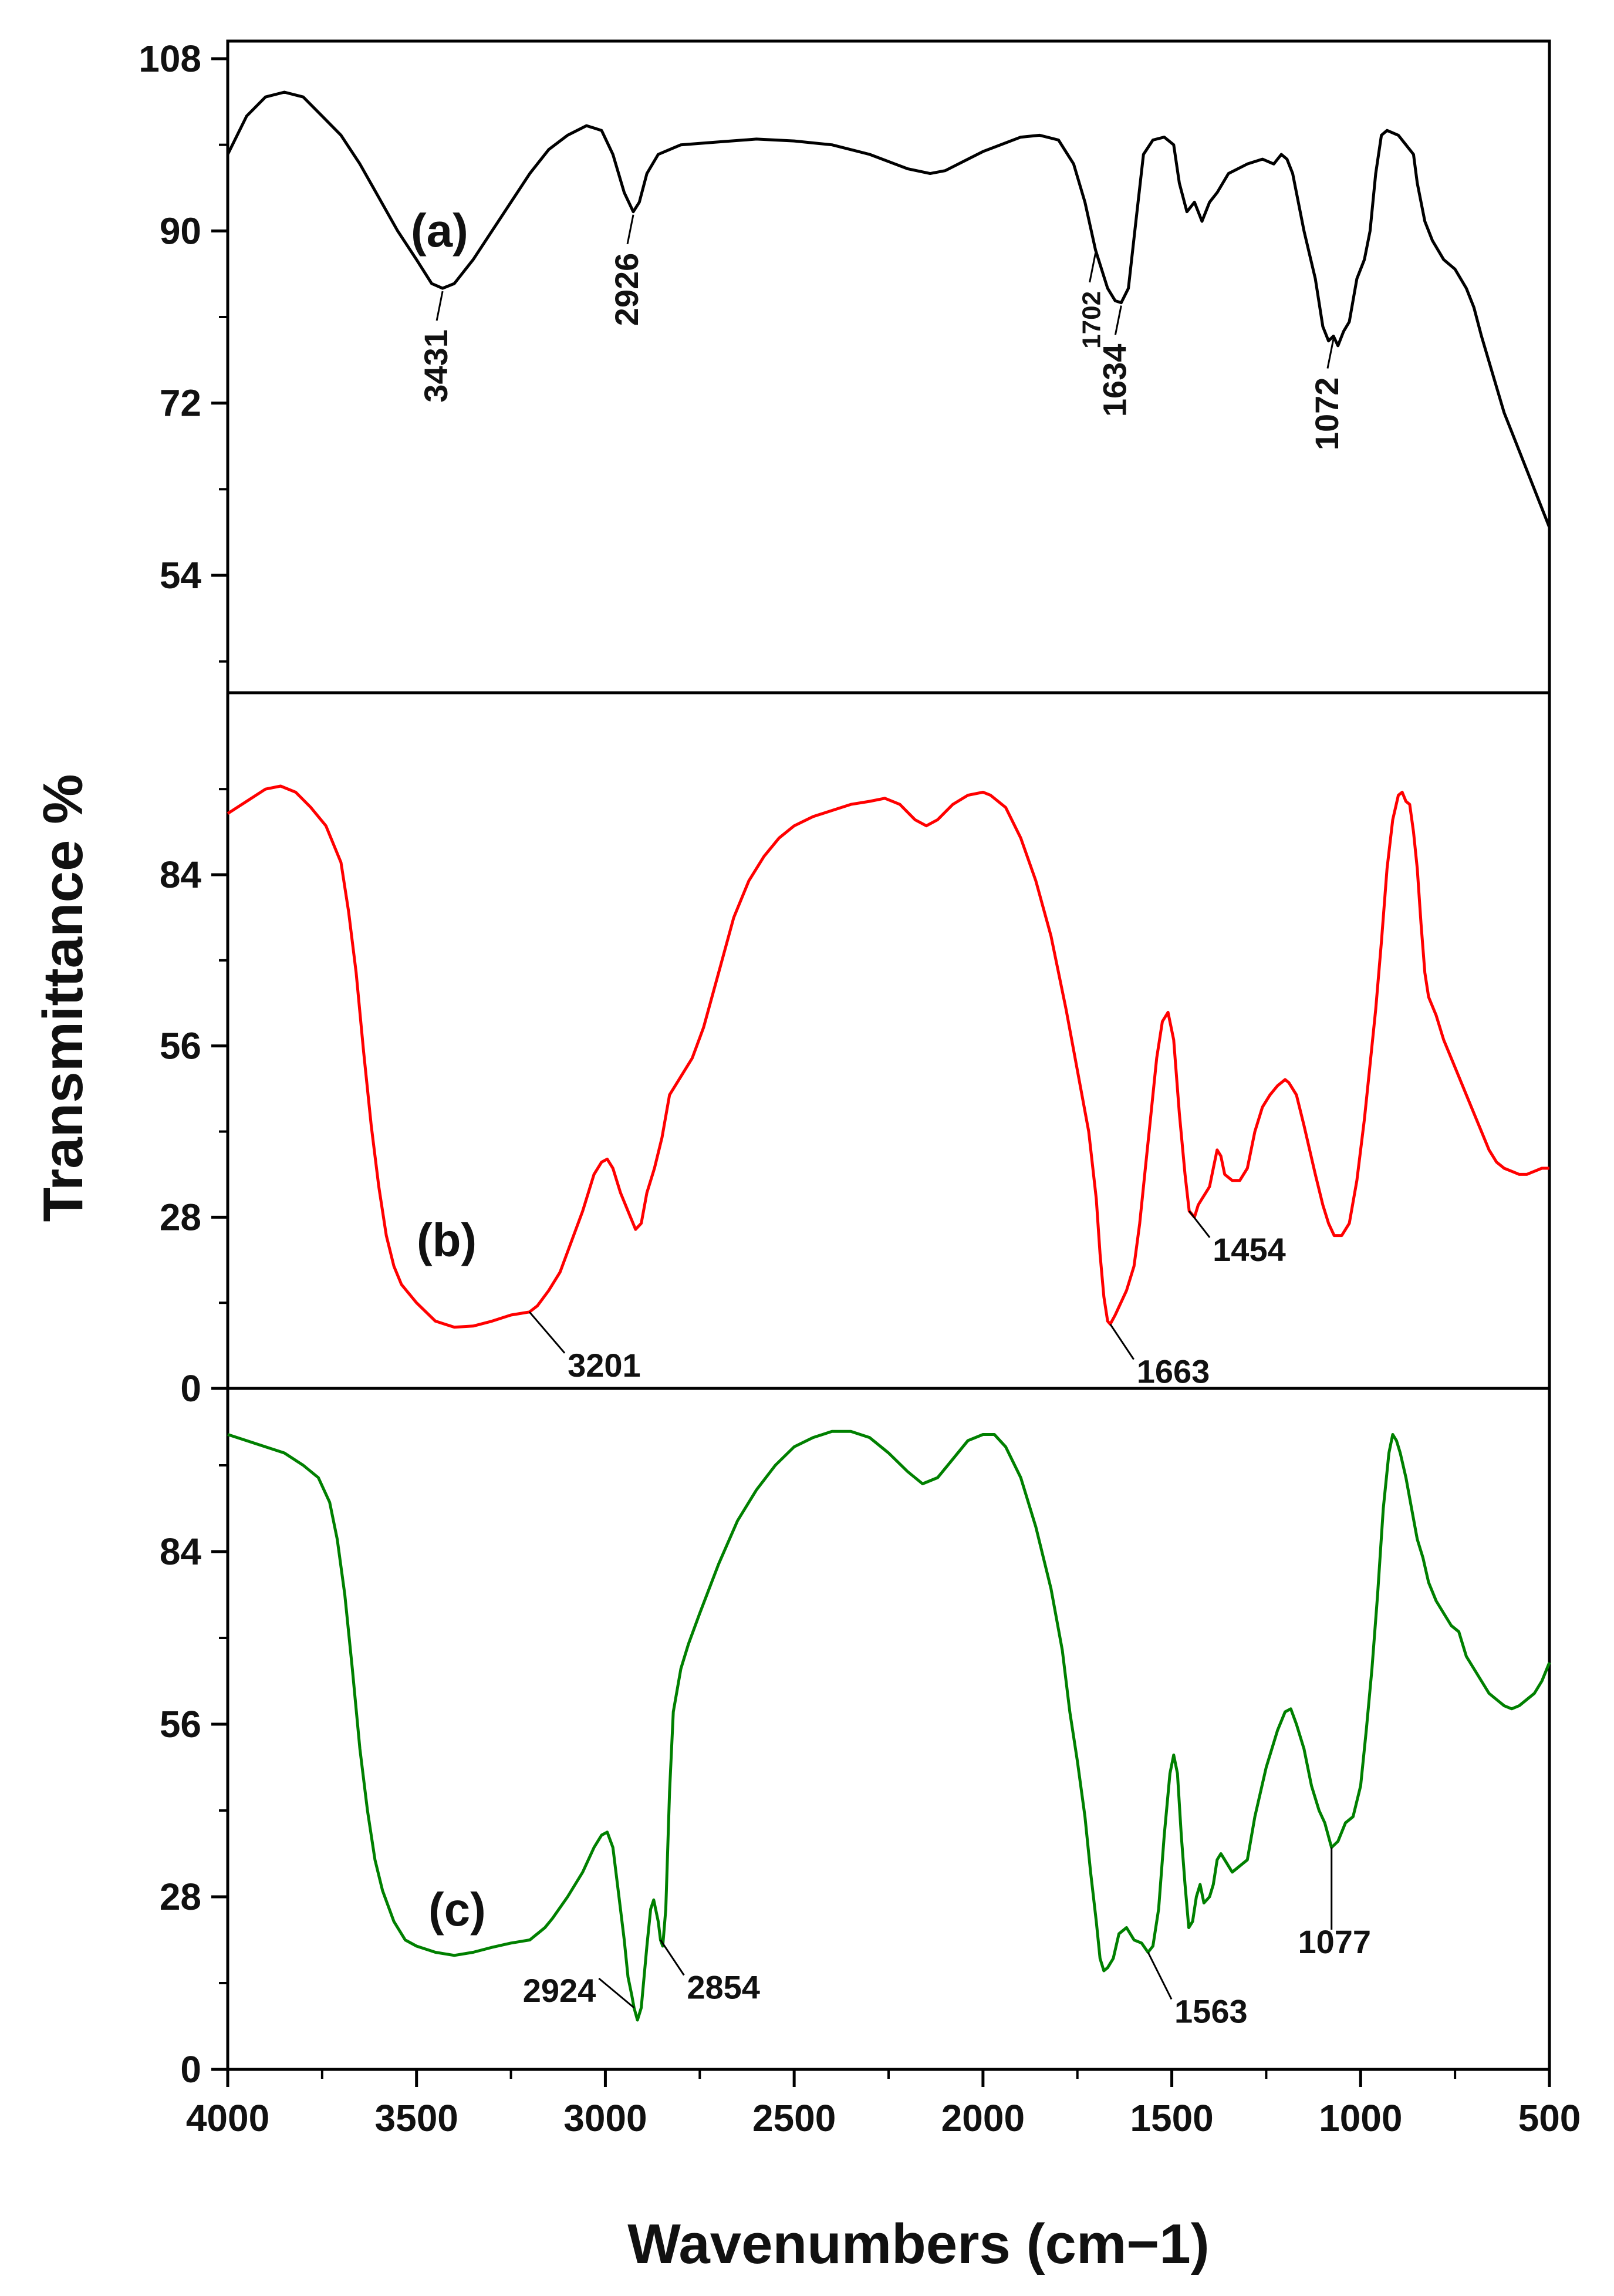 Image resolution: width=1614 pixels, height=2296 pixels. I want to click on peak-annotation-1634: 1634, so click(1114, 361).